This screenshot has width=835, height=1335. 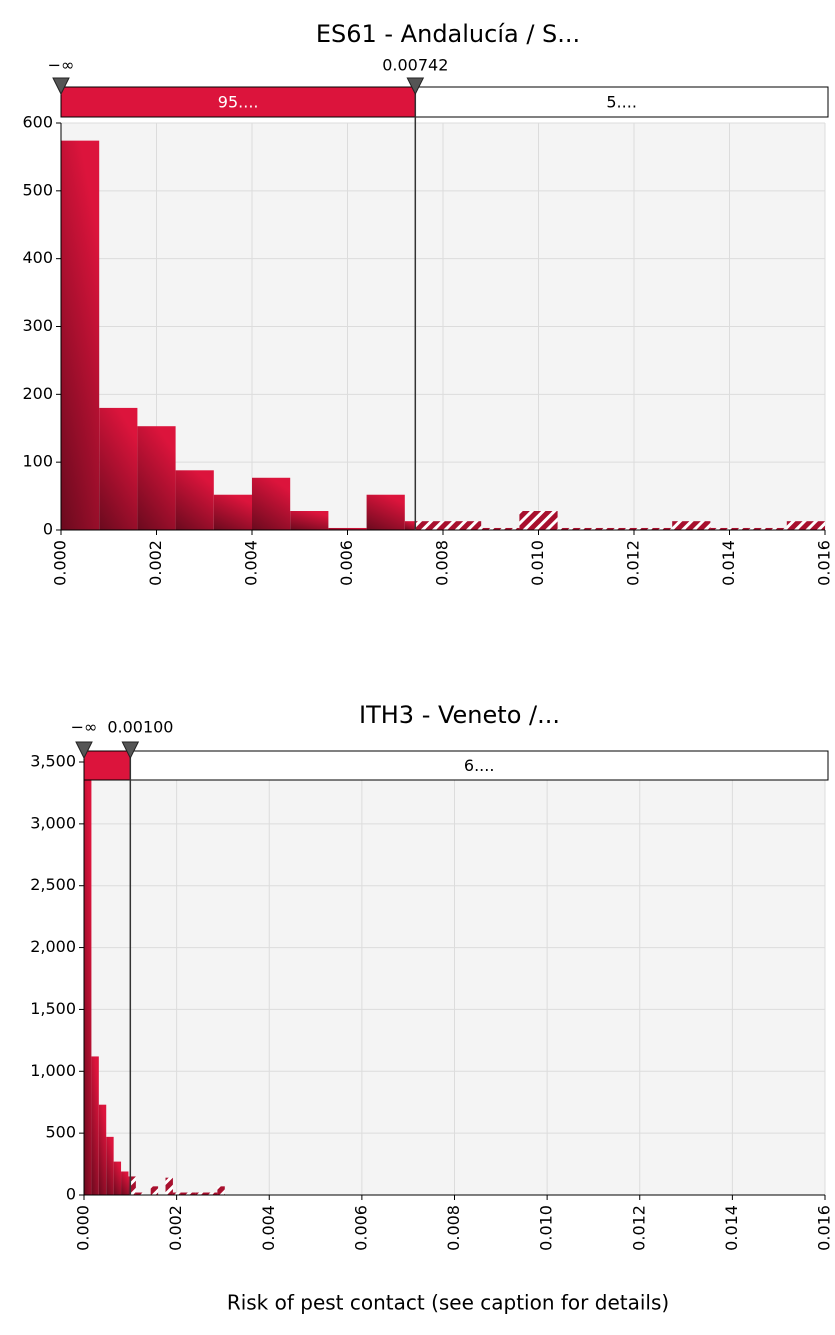 I want to click on segment-rest, so click(x=479, y=765).